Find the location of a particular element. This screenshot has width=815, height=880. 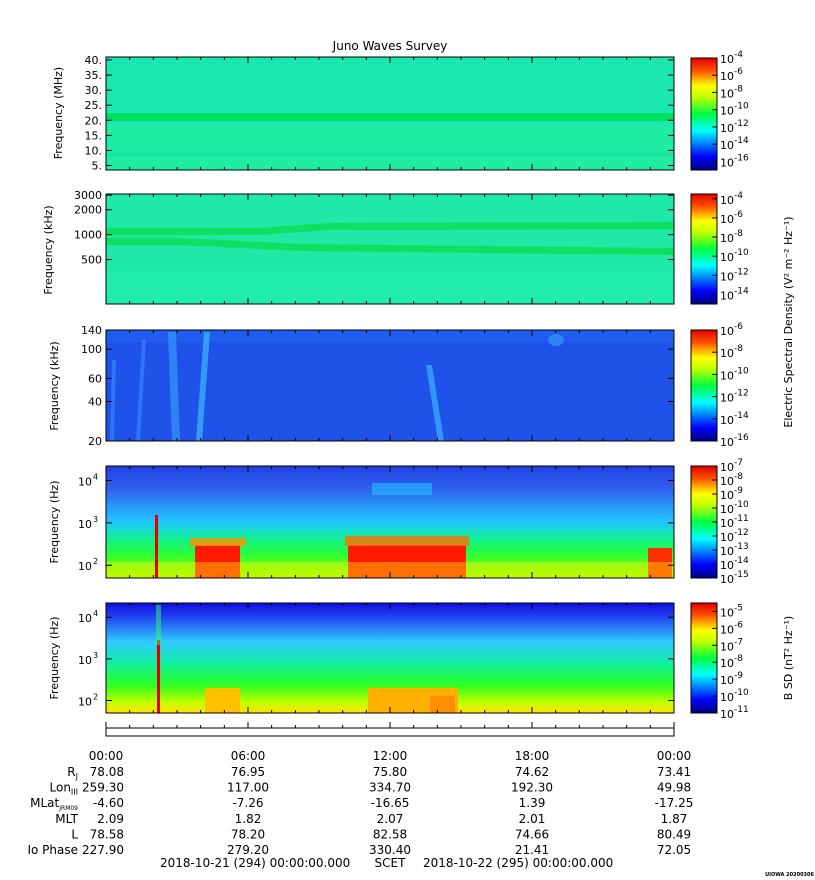

panel-3-ylabel: Frequency (kHz) is located at coordinates (54, 385).